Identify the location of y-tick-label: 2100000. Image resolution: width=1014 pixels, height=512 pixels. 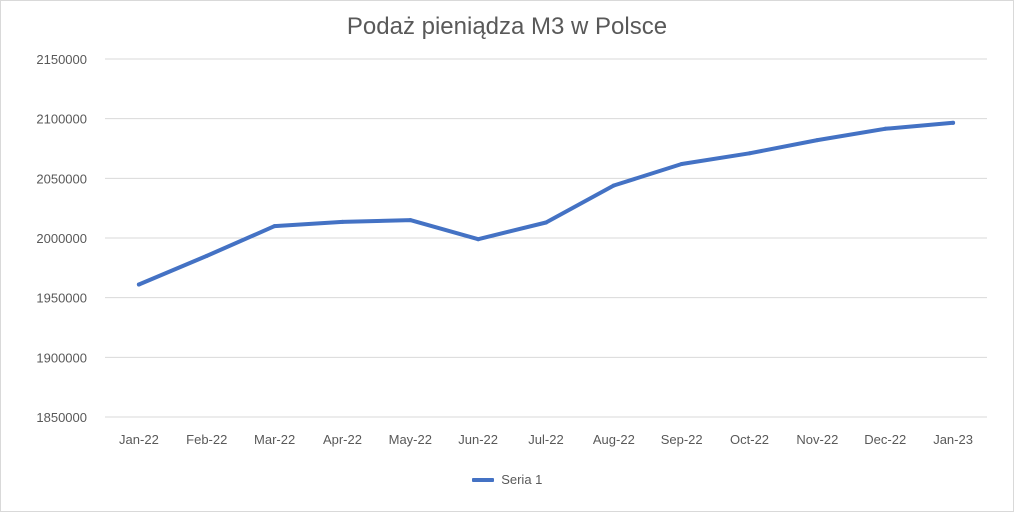
(61, 119).